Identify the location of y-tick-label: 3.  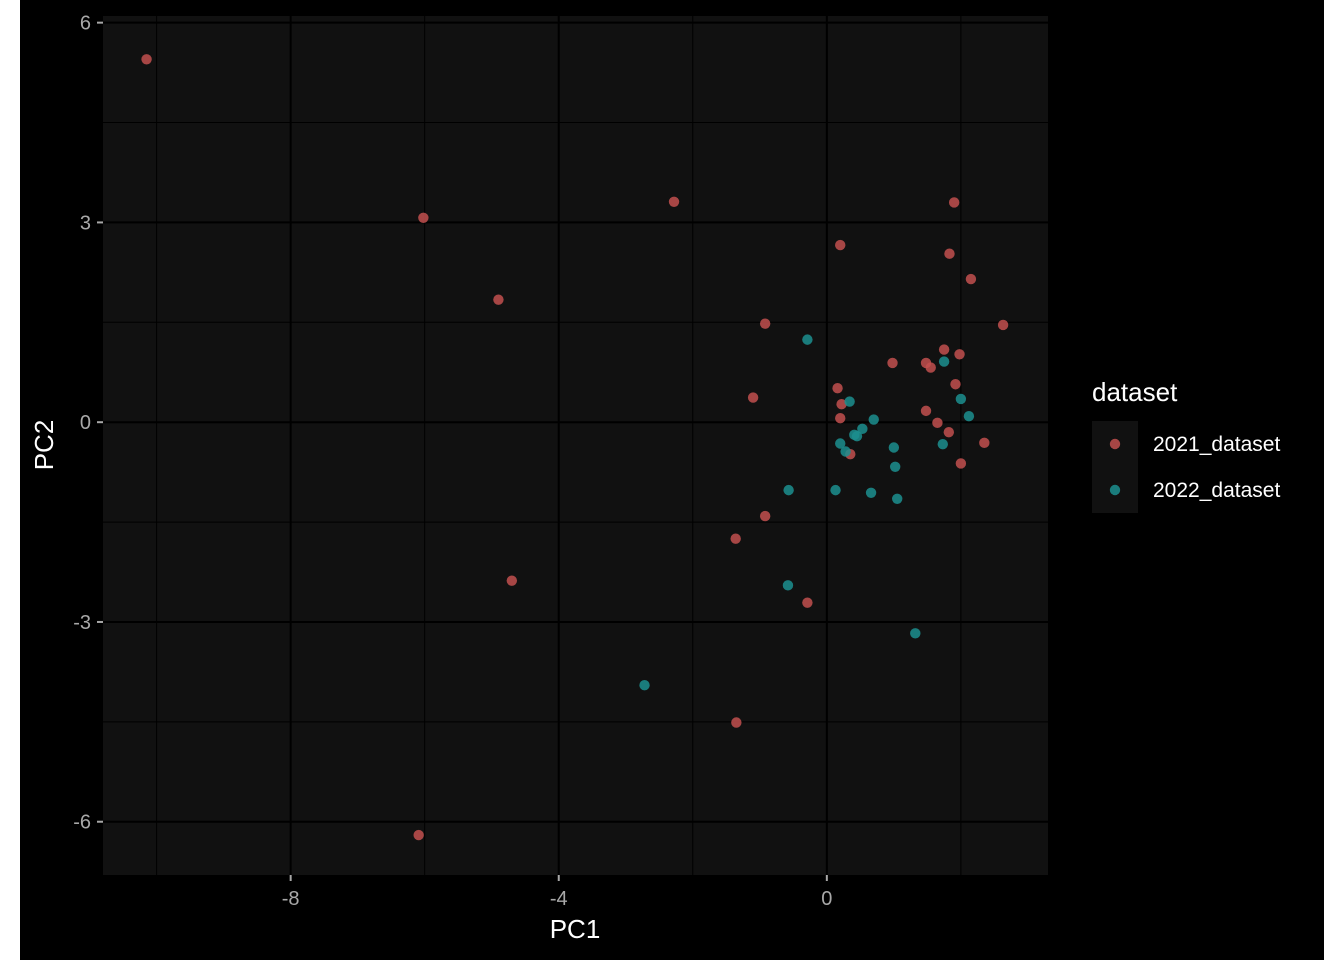
(85, 223).